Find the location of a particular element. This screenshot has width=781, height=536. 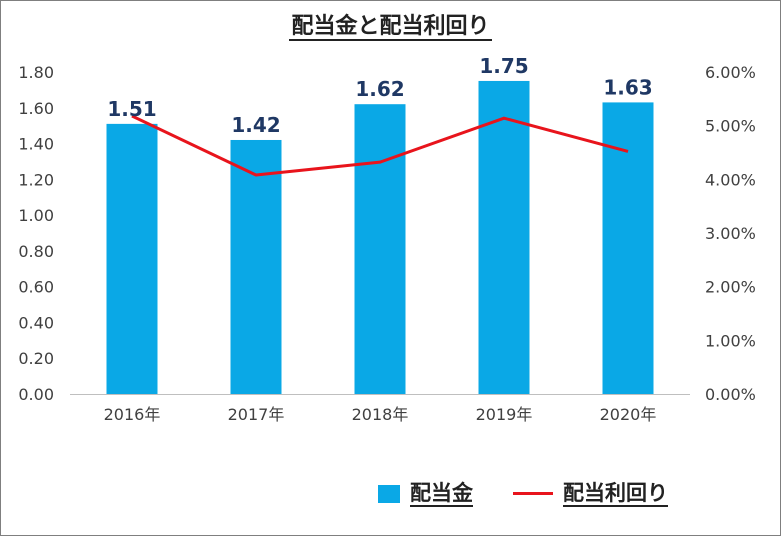

legend-item-line: 配当利回り is located at coordinates (590, 494).